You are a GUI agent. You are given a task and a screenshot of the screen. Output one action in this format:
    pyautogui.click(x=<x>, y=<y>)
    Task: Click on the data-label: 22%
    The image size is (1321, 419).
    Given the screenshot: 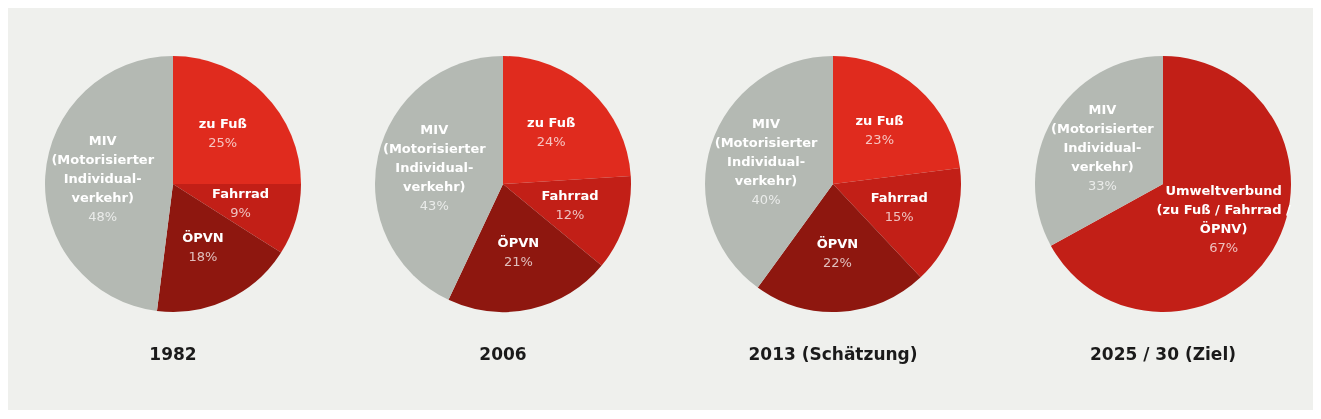 What is the action you would take?
    pyautogui.click(x=837, y=263)
    